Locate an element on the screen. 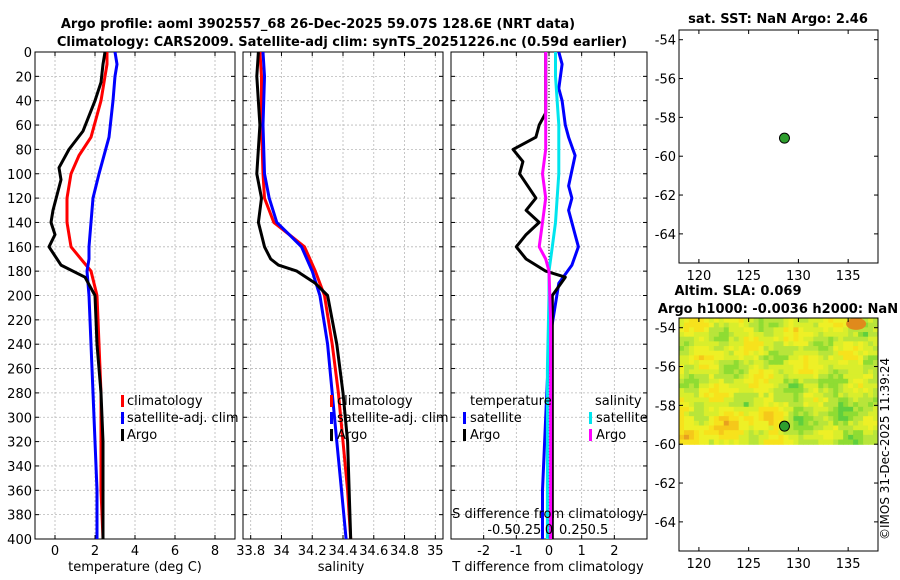 Image resolution: width=900 pixels, height=580 pixels. x-tick-label: 0 is located at coordinates (549, 551).